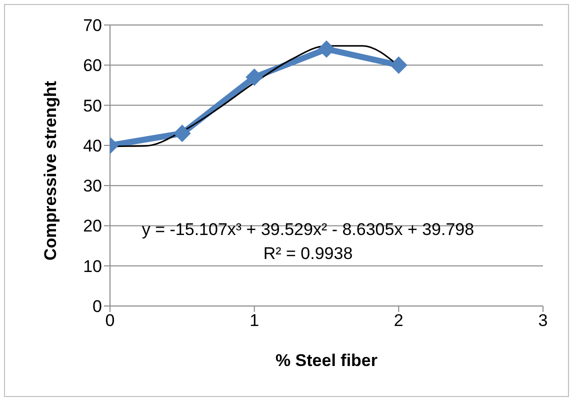 This screenshot has width=573, height=401. Describe the element at coordinates (92, 226) in the screenshot. I see `y-tick-label: 20` at that location.